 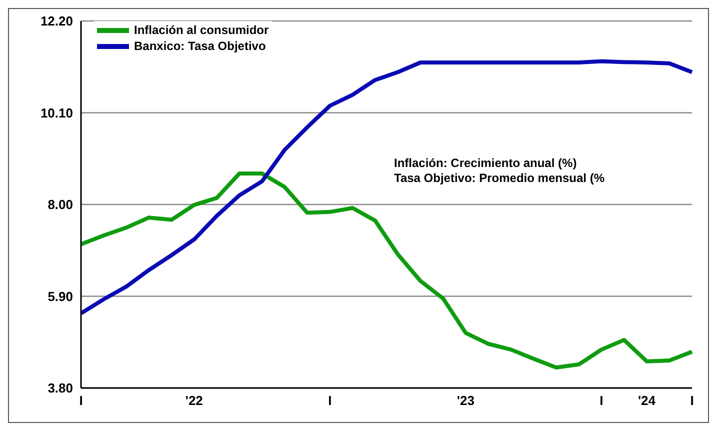 I want to click on y-tick-label: 10.10, so click(x=56, y=112).